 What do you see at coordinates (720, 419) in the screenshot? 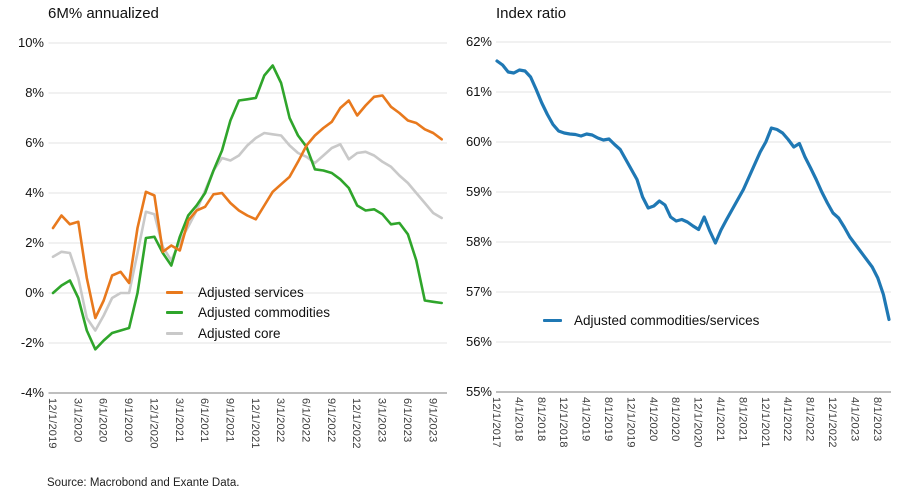
I see `x-tick-label: 4/1/2021` at bounding box center [720, 419].